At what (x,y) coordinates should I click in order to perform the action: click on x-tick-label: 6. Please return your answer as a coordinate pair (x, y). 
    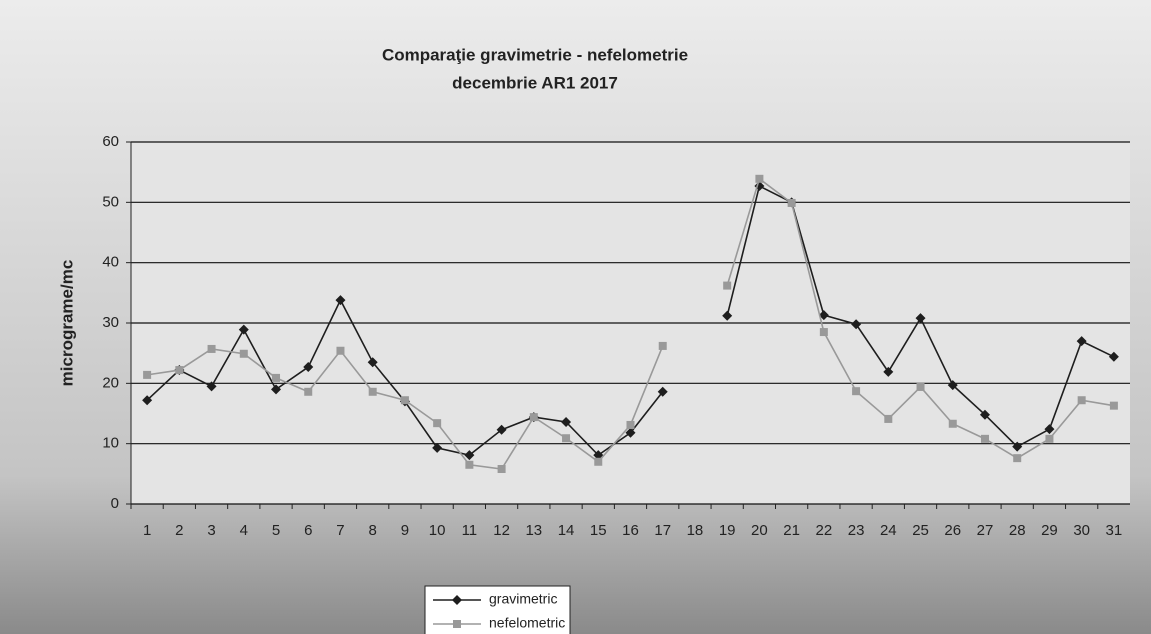
    Looking at the image, I should click on (308, 530).